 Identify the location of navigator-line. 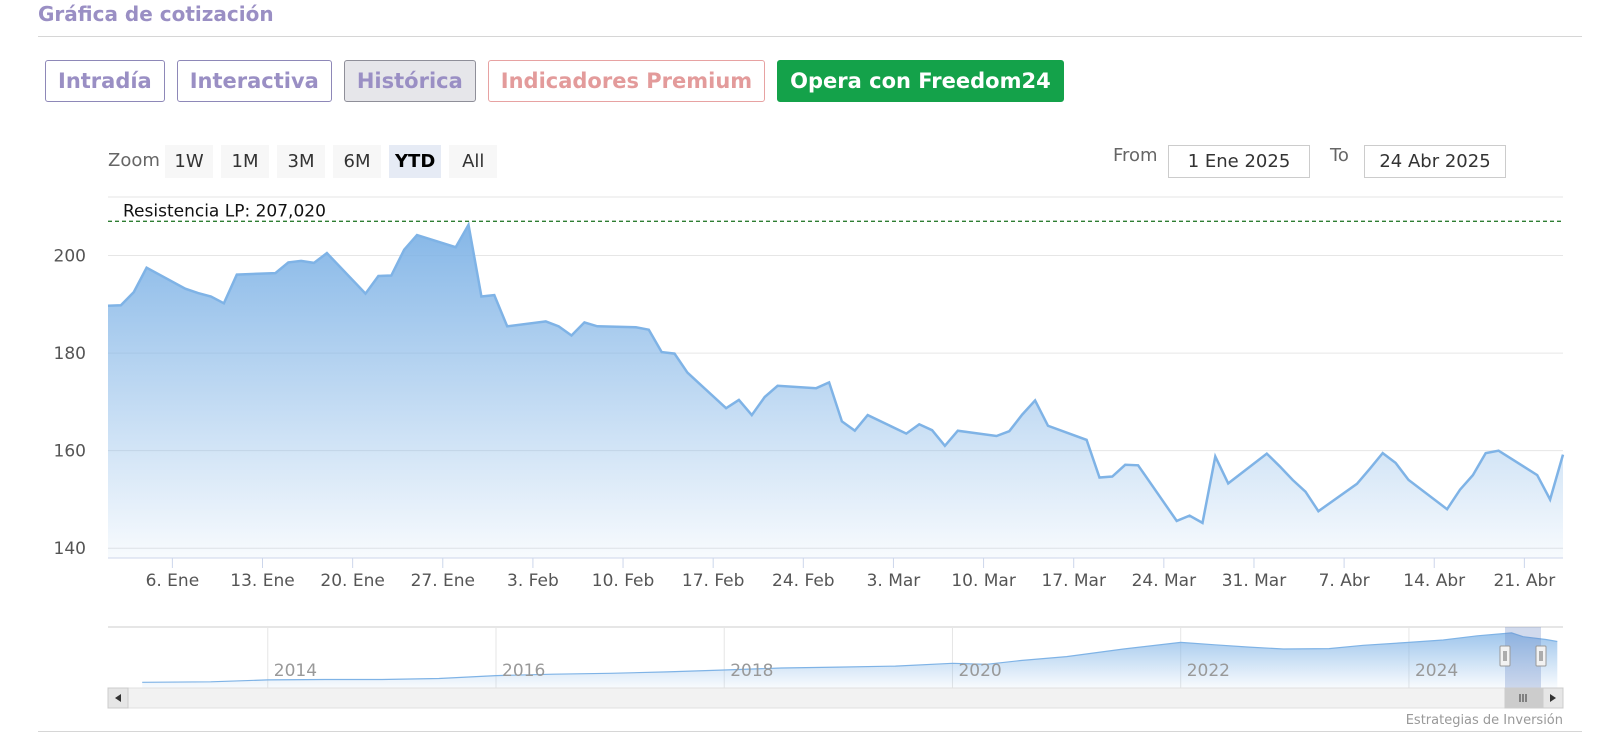
(850, 657).